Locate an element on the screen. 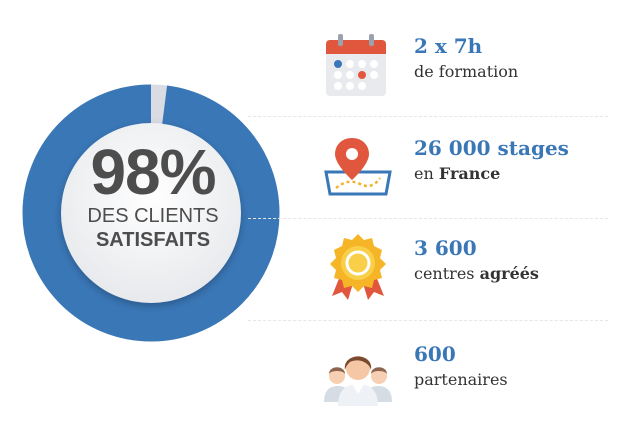 The height and width of the screenshot is (429, 631). stat-title: 2 x 7h is located at coordinates (448, 46).